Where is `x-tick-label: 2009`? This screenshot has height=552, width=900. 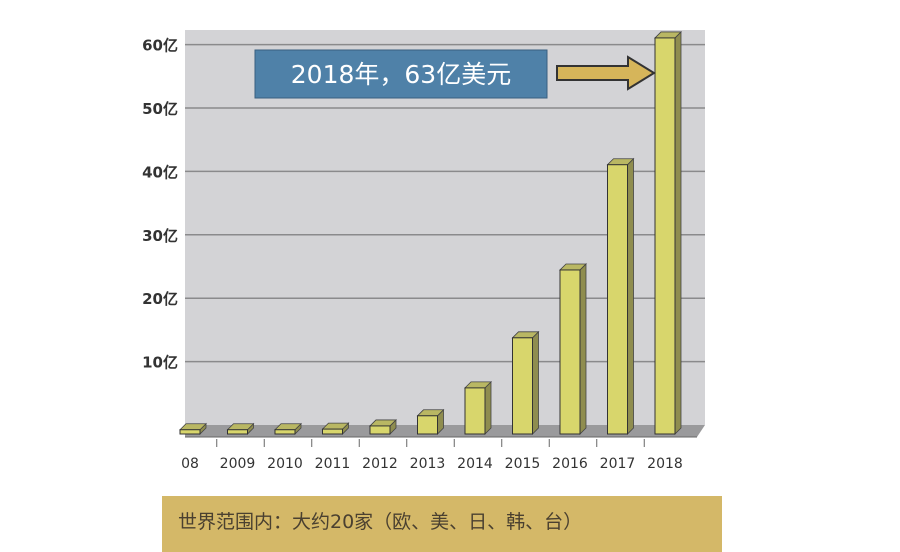
x-tick-label: 2009 is located at coordinates (238, 464).